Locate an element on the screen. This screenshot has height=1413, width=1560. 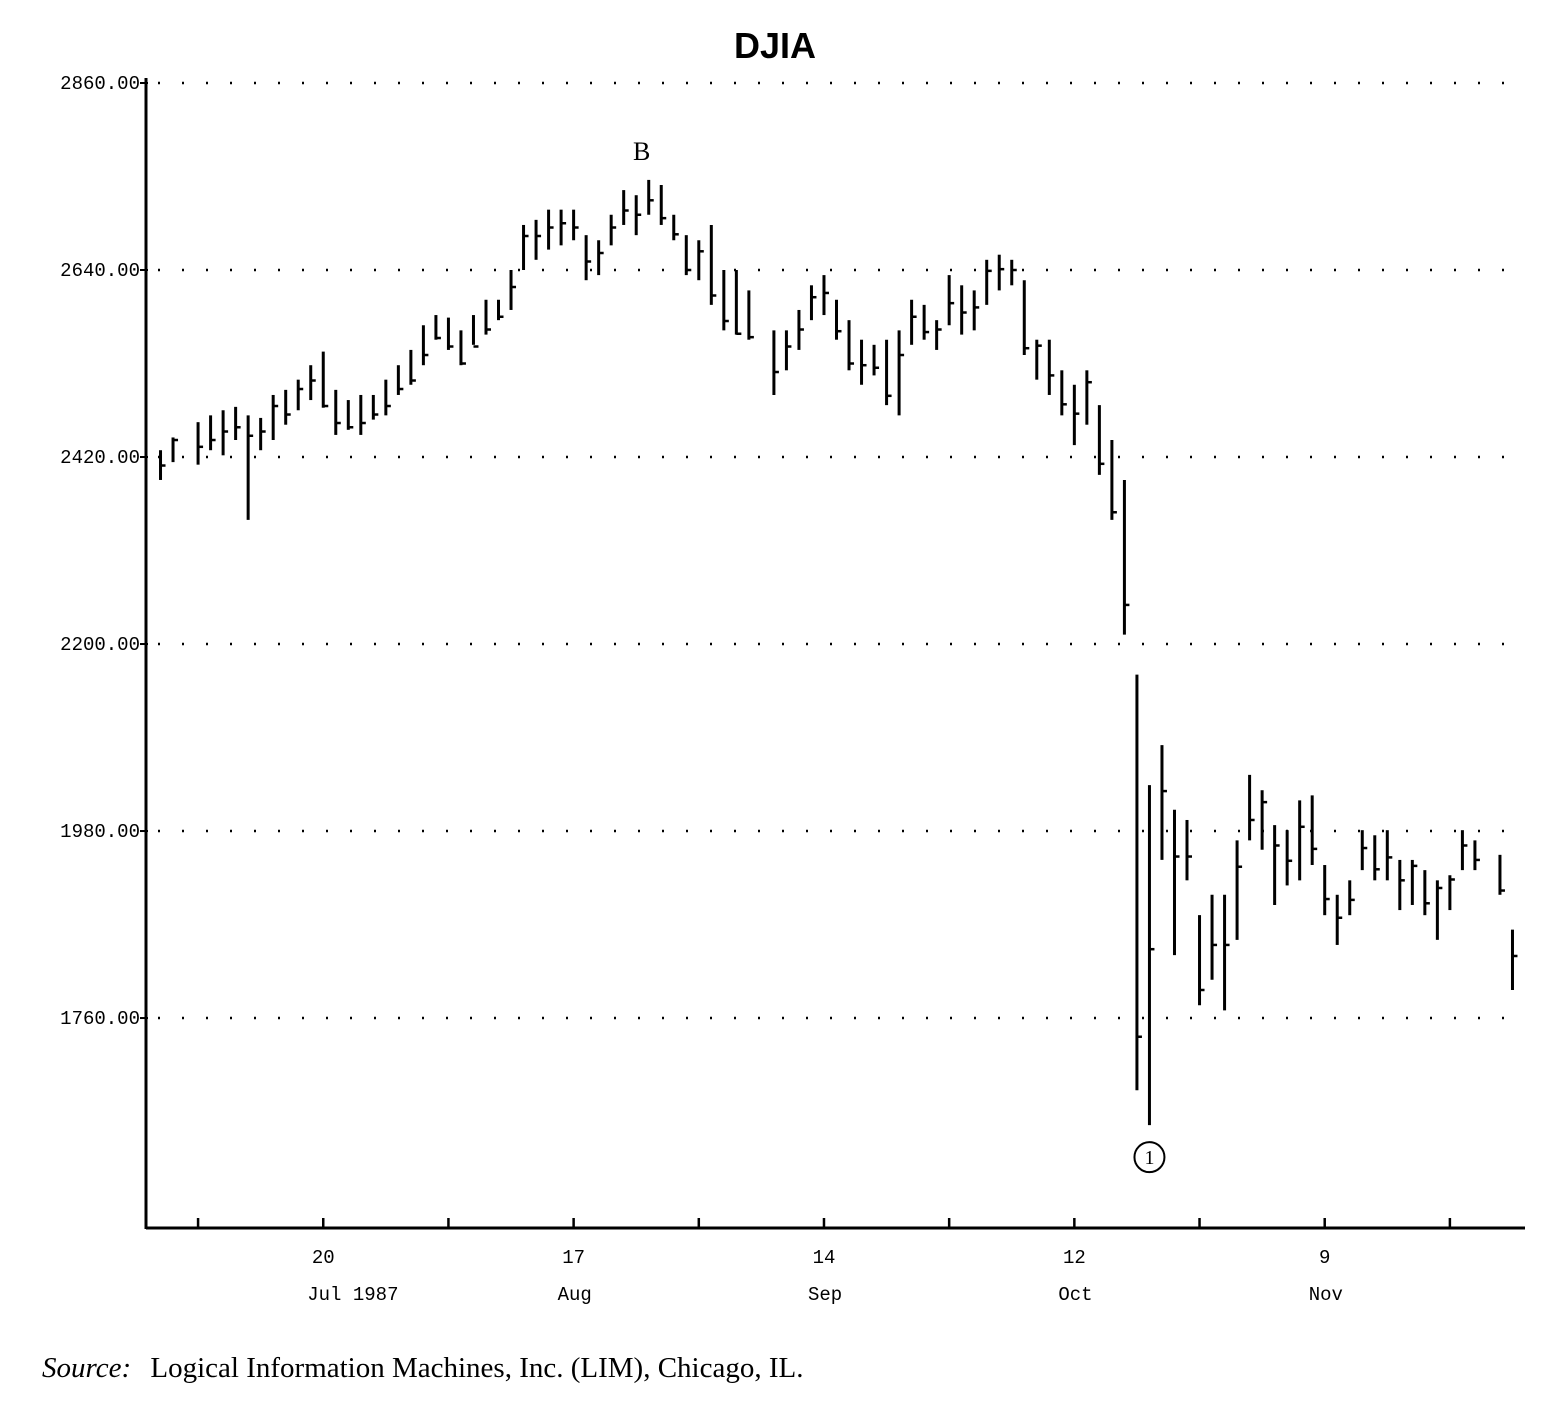
y-tick-label: 2860.00 is located at coordinates (100, 84).